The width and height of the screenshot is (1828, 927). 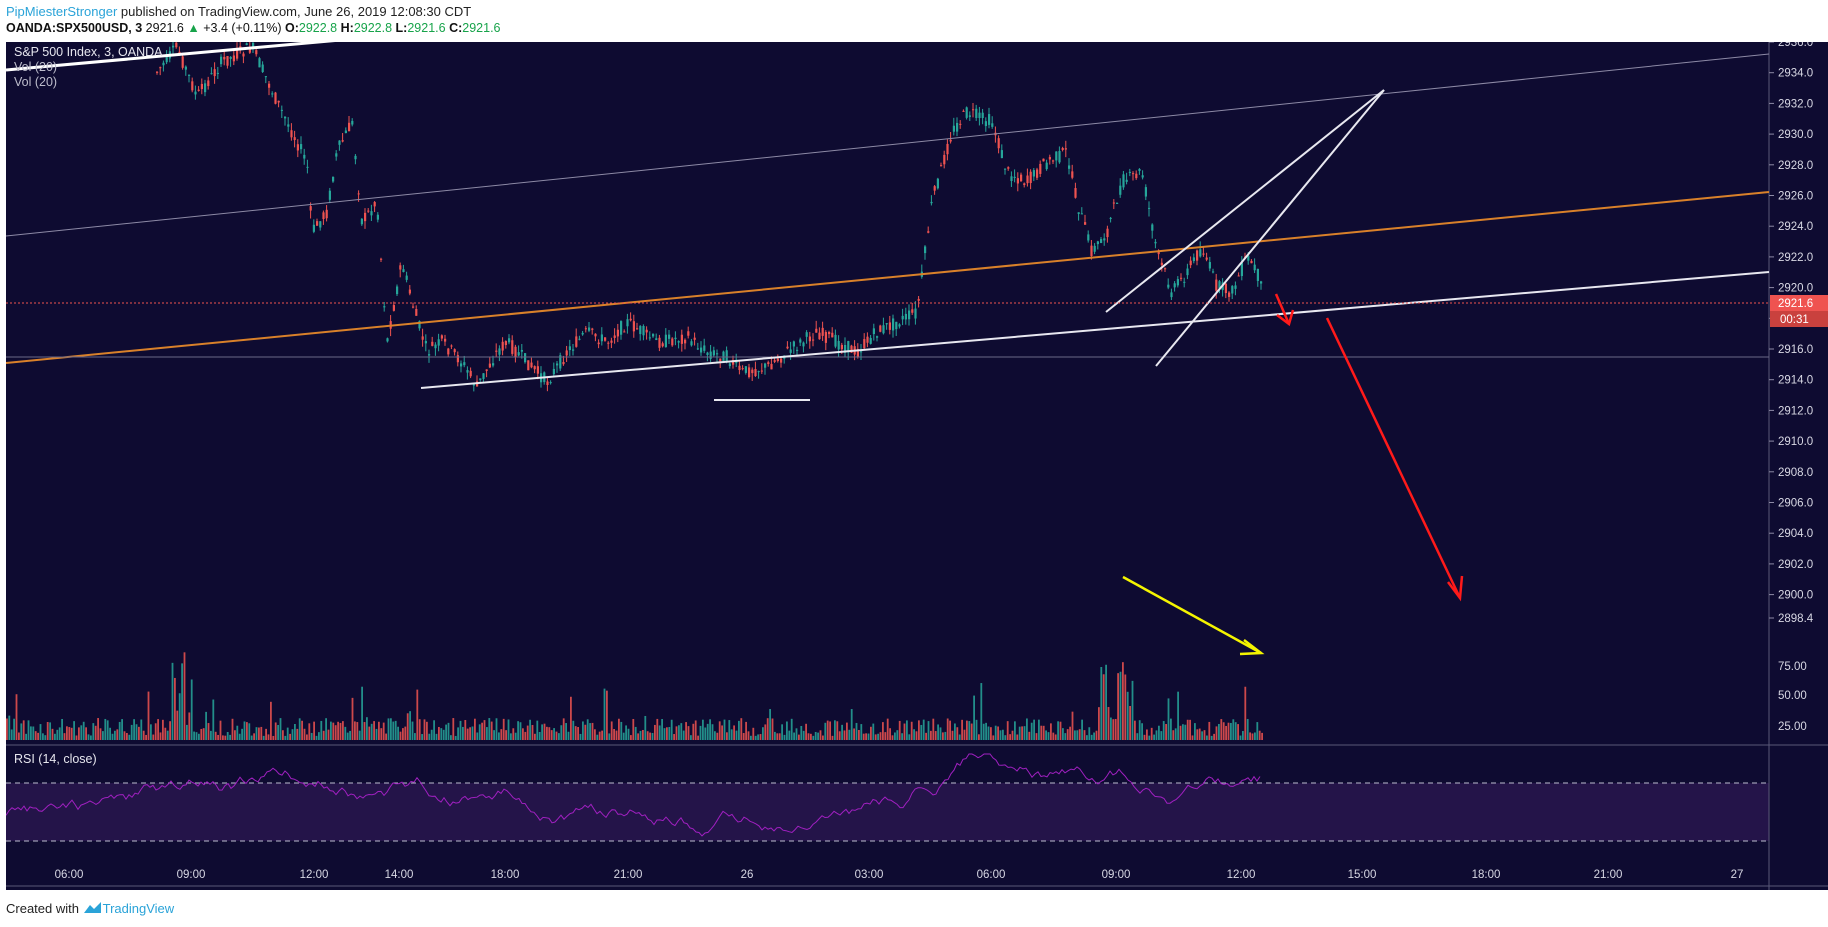 I want to click on rsi-tick-label: 75.00, so click(x=1792, y=667).